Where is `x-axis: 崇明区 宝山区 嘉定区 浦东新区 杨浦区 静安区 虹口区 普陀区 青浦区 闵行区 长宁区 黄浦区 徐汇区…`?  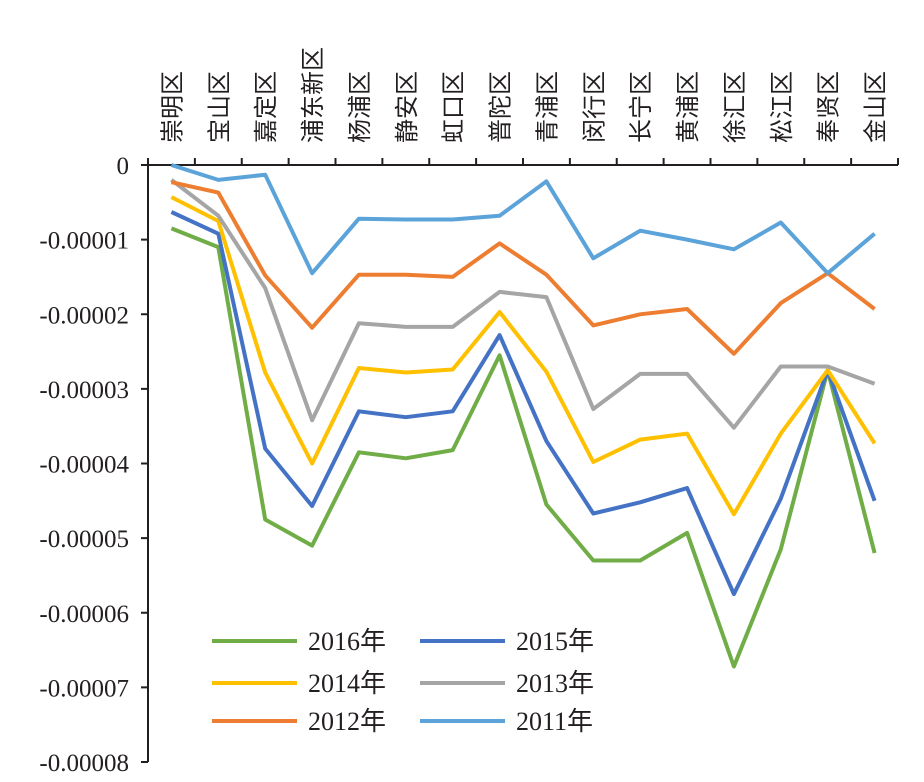 x-axis: 崇明区 宝山区 嘉定区 浦东新区 杨浦区 静安区 虹口区 普陀区 青浦区 闵行区 长宁区 黄浦区 徐汇区… is located at coordinates (523, 106).